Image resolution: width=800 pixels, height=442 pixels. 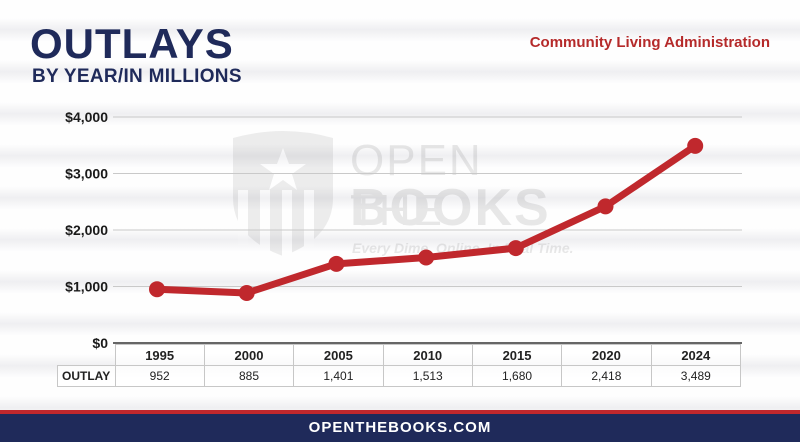 I want to click on footer-link: OPENTHEBOOKS.COM, so click(x=400, y=427).